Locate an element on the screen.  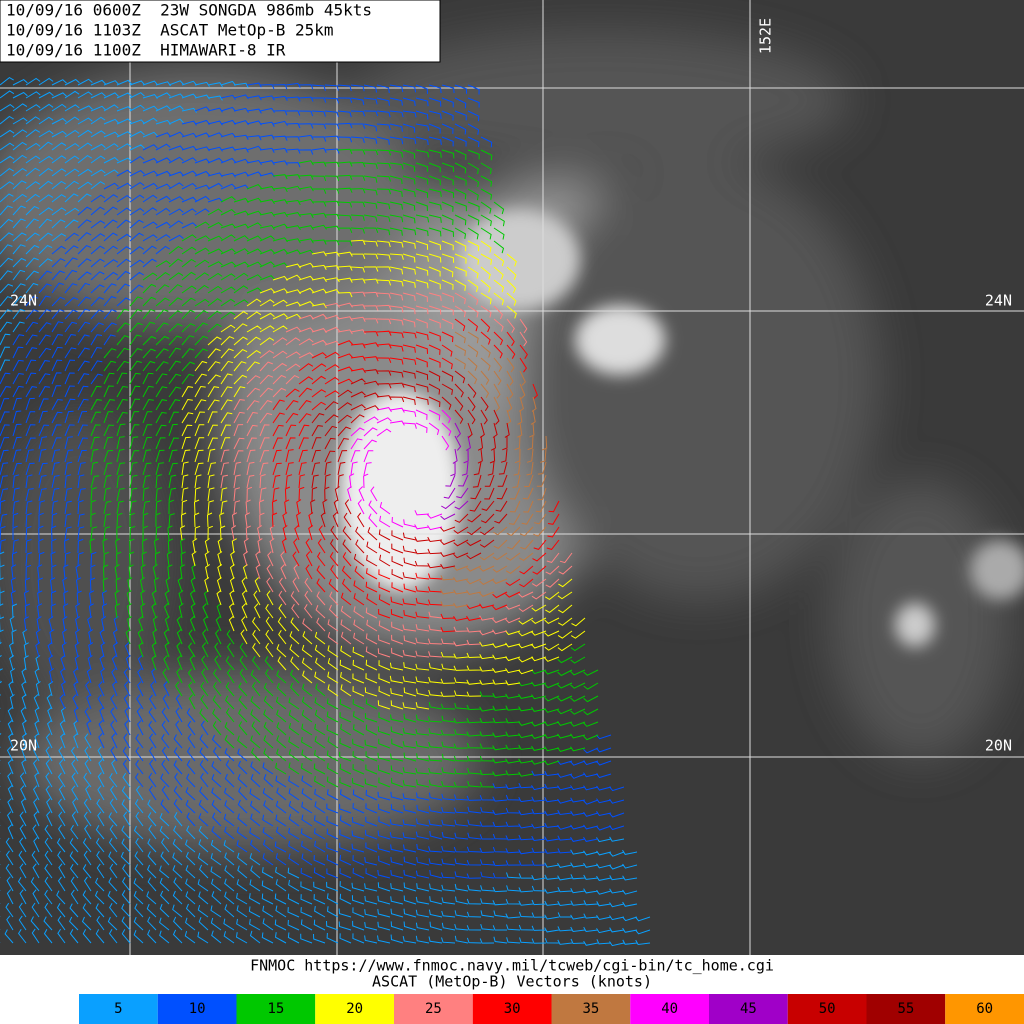
legend-label: 45 is located at coordinates (748, 1009).